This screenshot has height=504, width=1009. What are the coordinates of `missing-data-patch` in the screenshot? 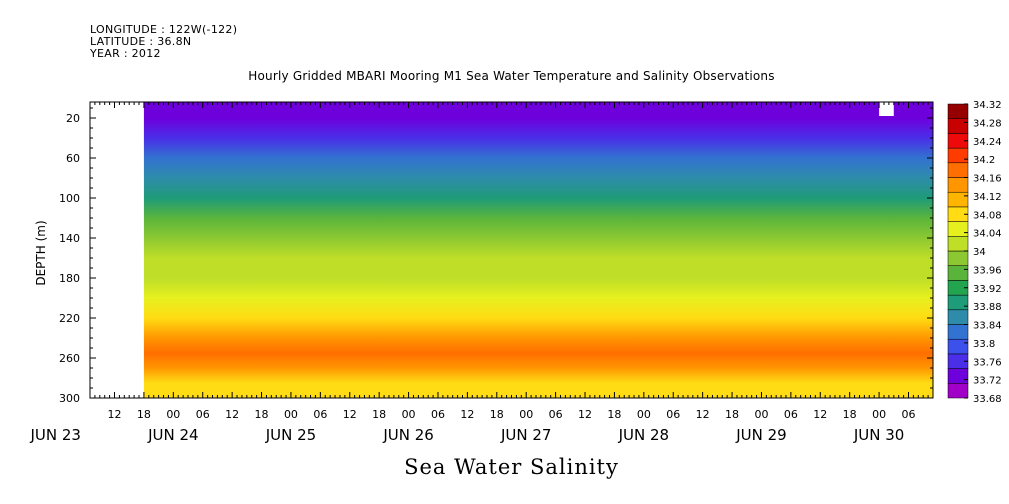 It's located at (886, 109).